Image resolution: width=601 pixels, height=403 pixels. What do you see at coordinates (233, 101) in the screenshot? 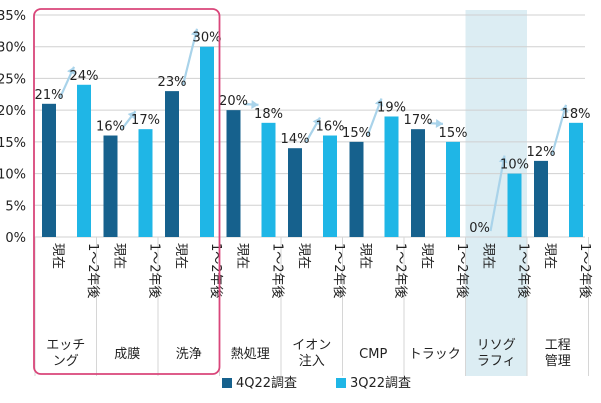
I see `value-label-current: 20%` at bounding box center [233, 101].